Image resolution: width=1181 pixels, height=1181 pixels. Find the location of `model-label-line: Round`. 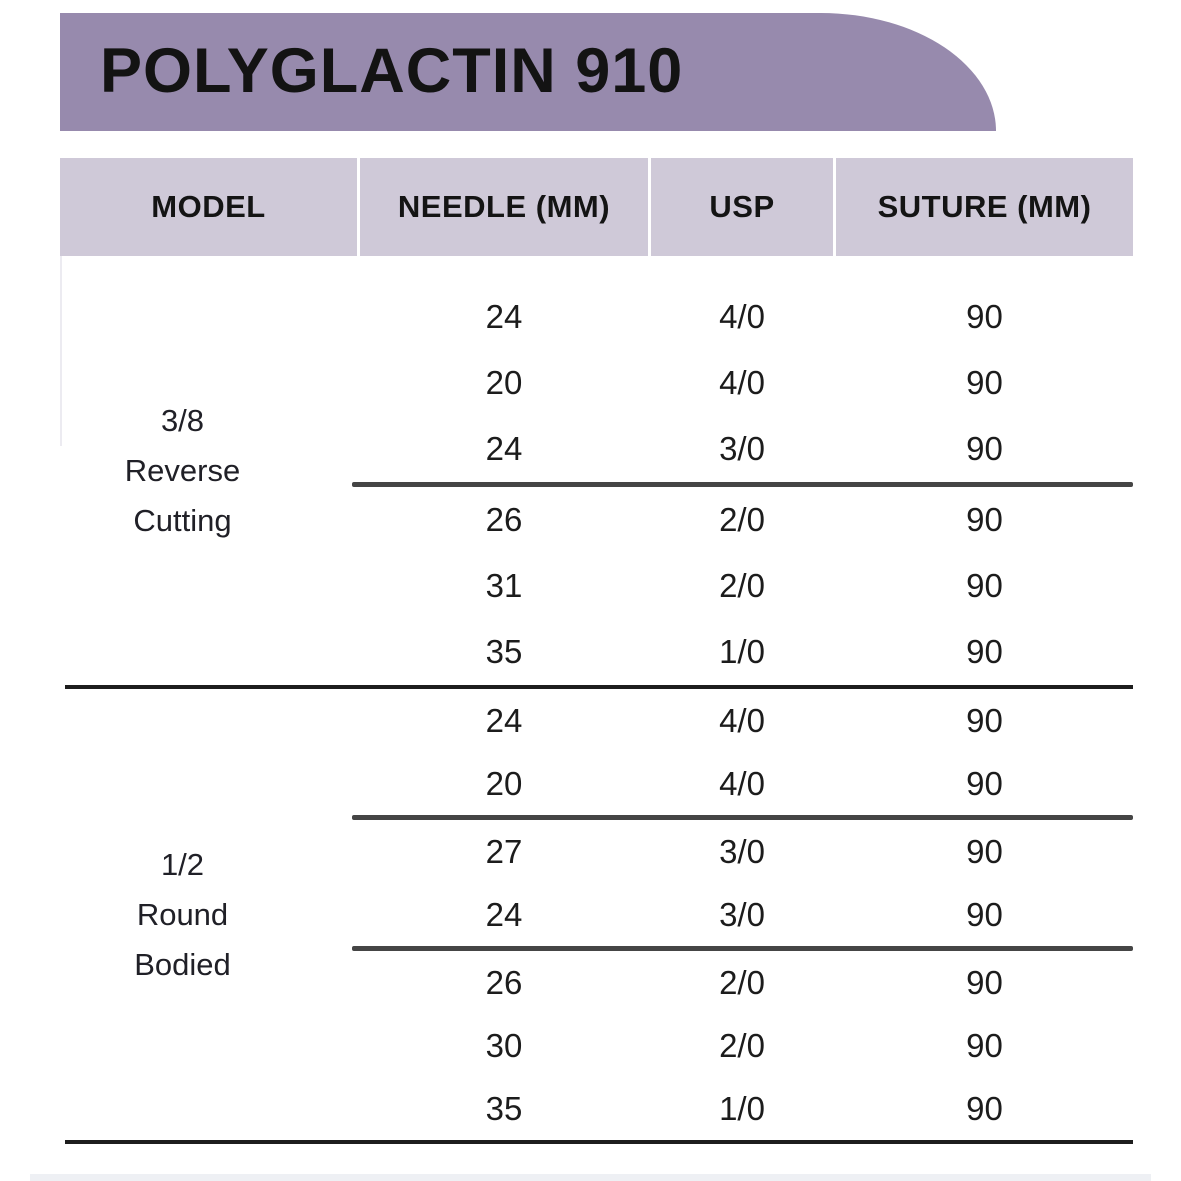

model-label-line: Round is located at coordinates (182, 914).